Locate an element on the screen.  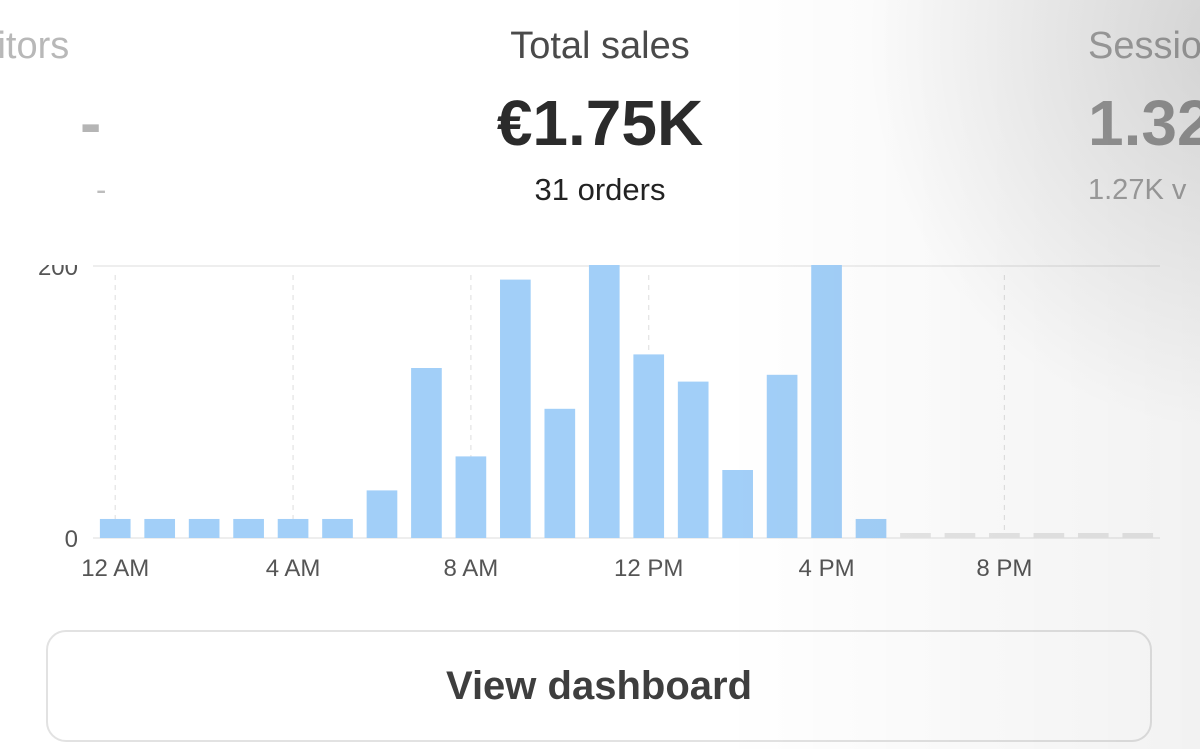
bar-11-am is located at coordinates (604, 401).